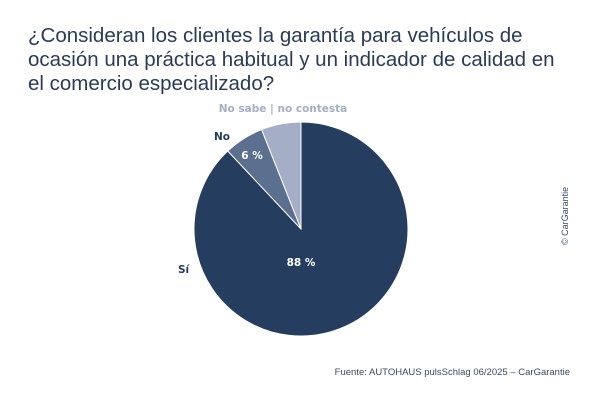  I want to click on slice-label-2: No sabe | no contesta, so click(283, 109).